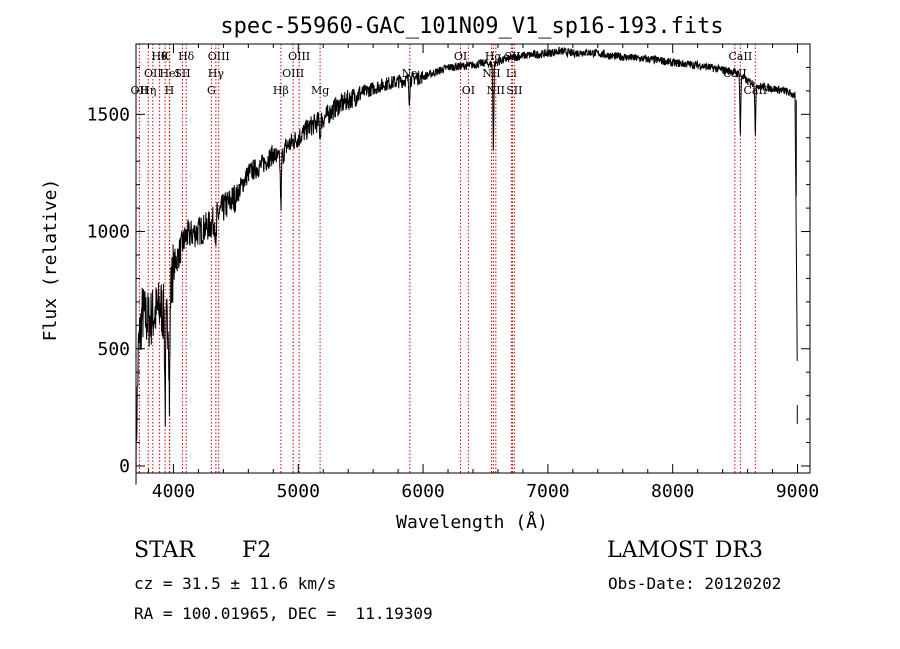 This screenshot has height=649, width=900. Describe the element at coordinates (165, 56) in the screenshot. I see `line-marker-label: K` at that location.